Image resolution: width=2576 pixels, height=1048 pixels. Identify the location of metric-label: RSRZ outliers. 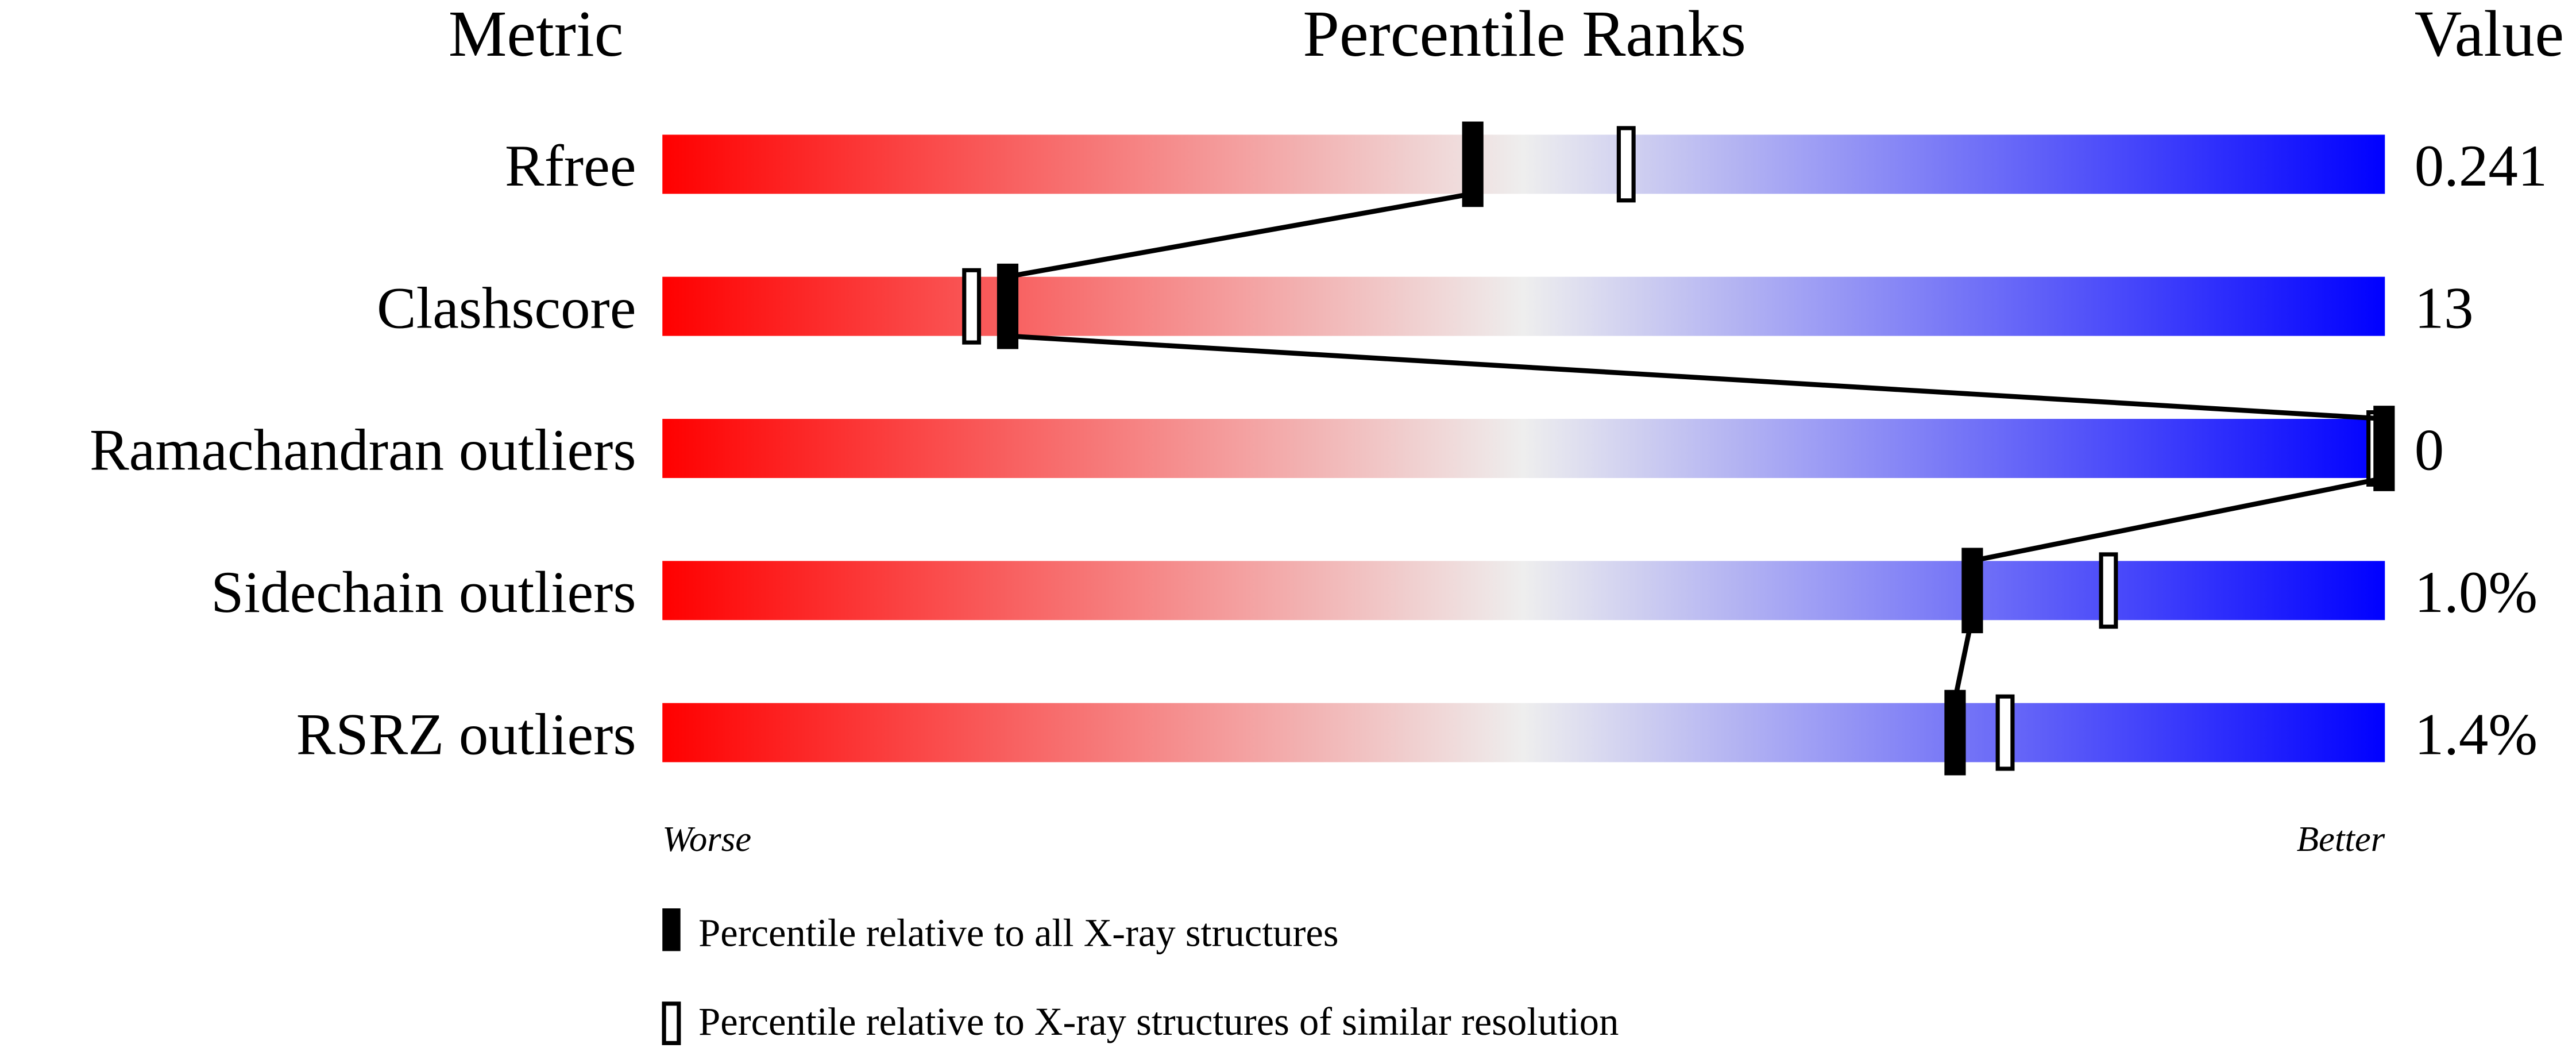
(466, 734).